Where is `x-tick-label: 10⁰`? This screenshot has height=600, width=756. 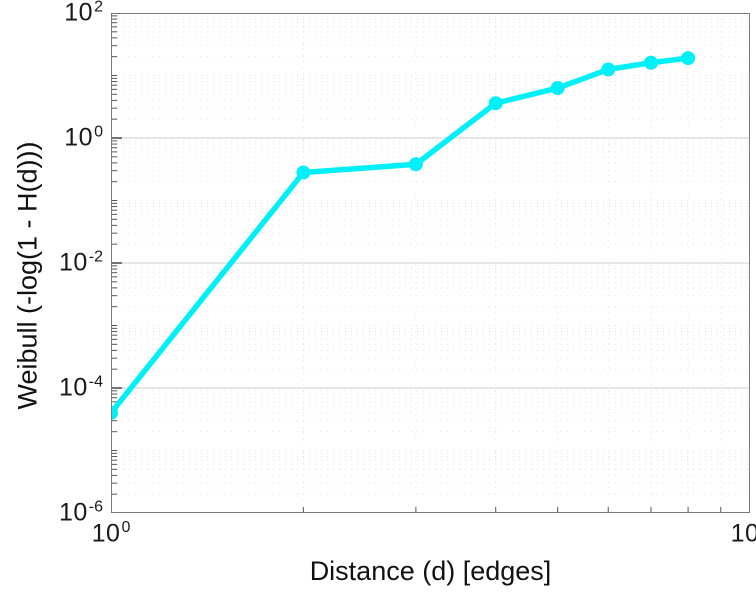
x-tick-label: 10⁰ is located at coordinates (111, 533).